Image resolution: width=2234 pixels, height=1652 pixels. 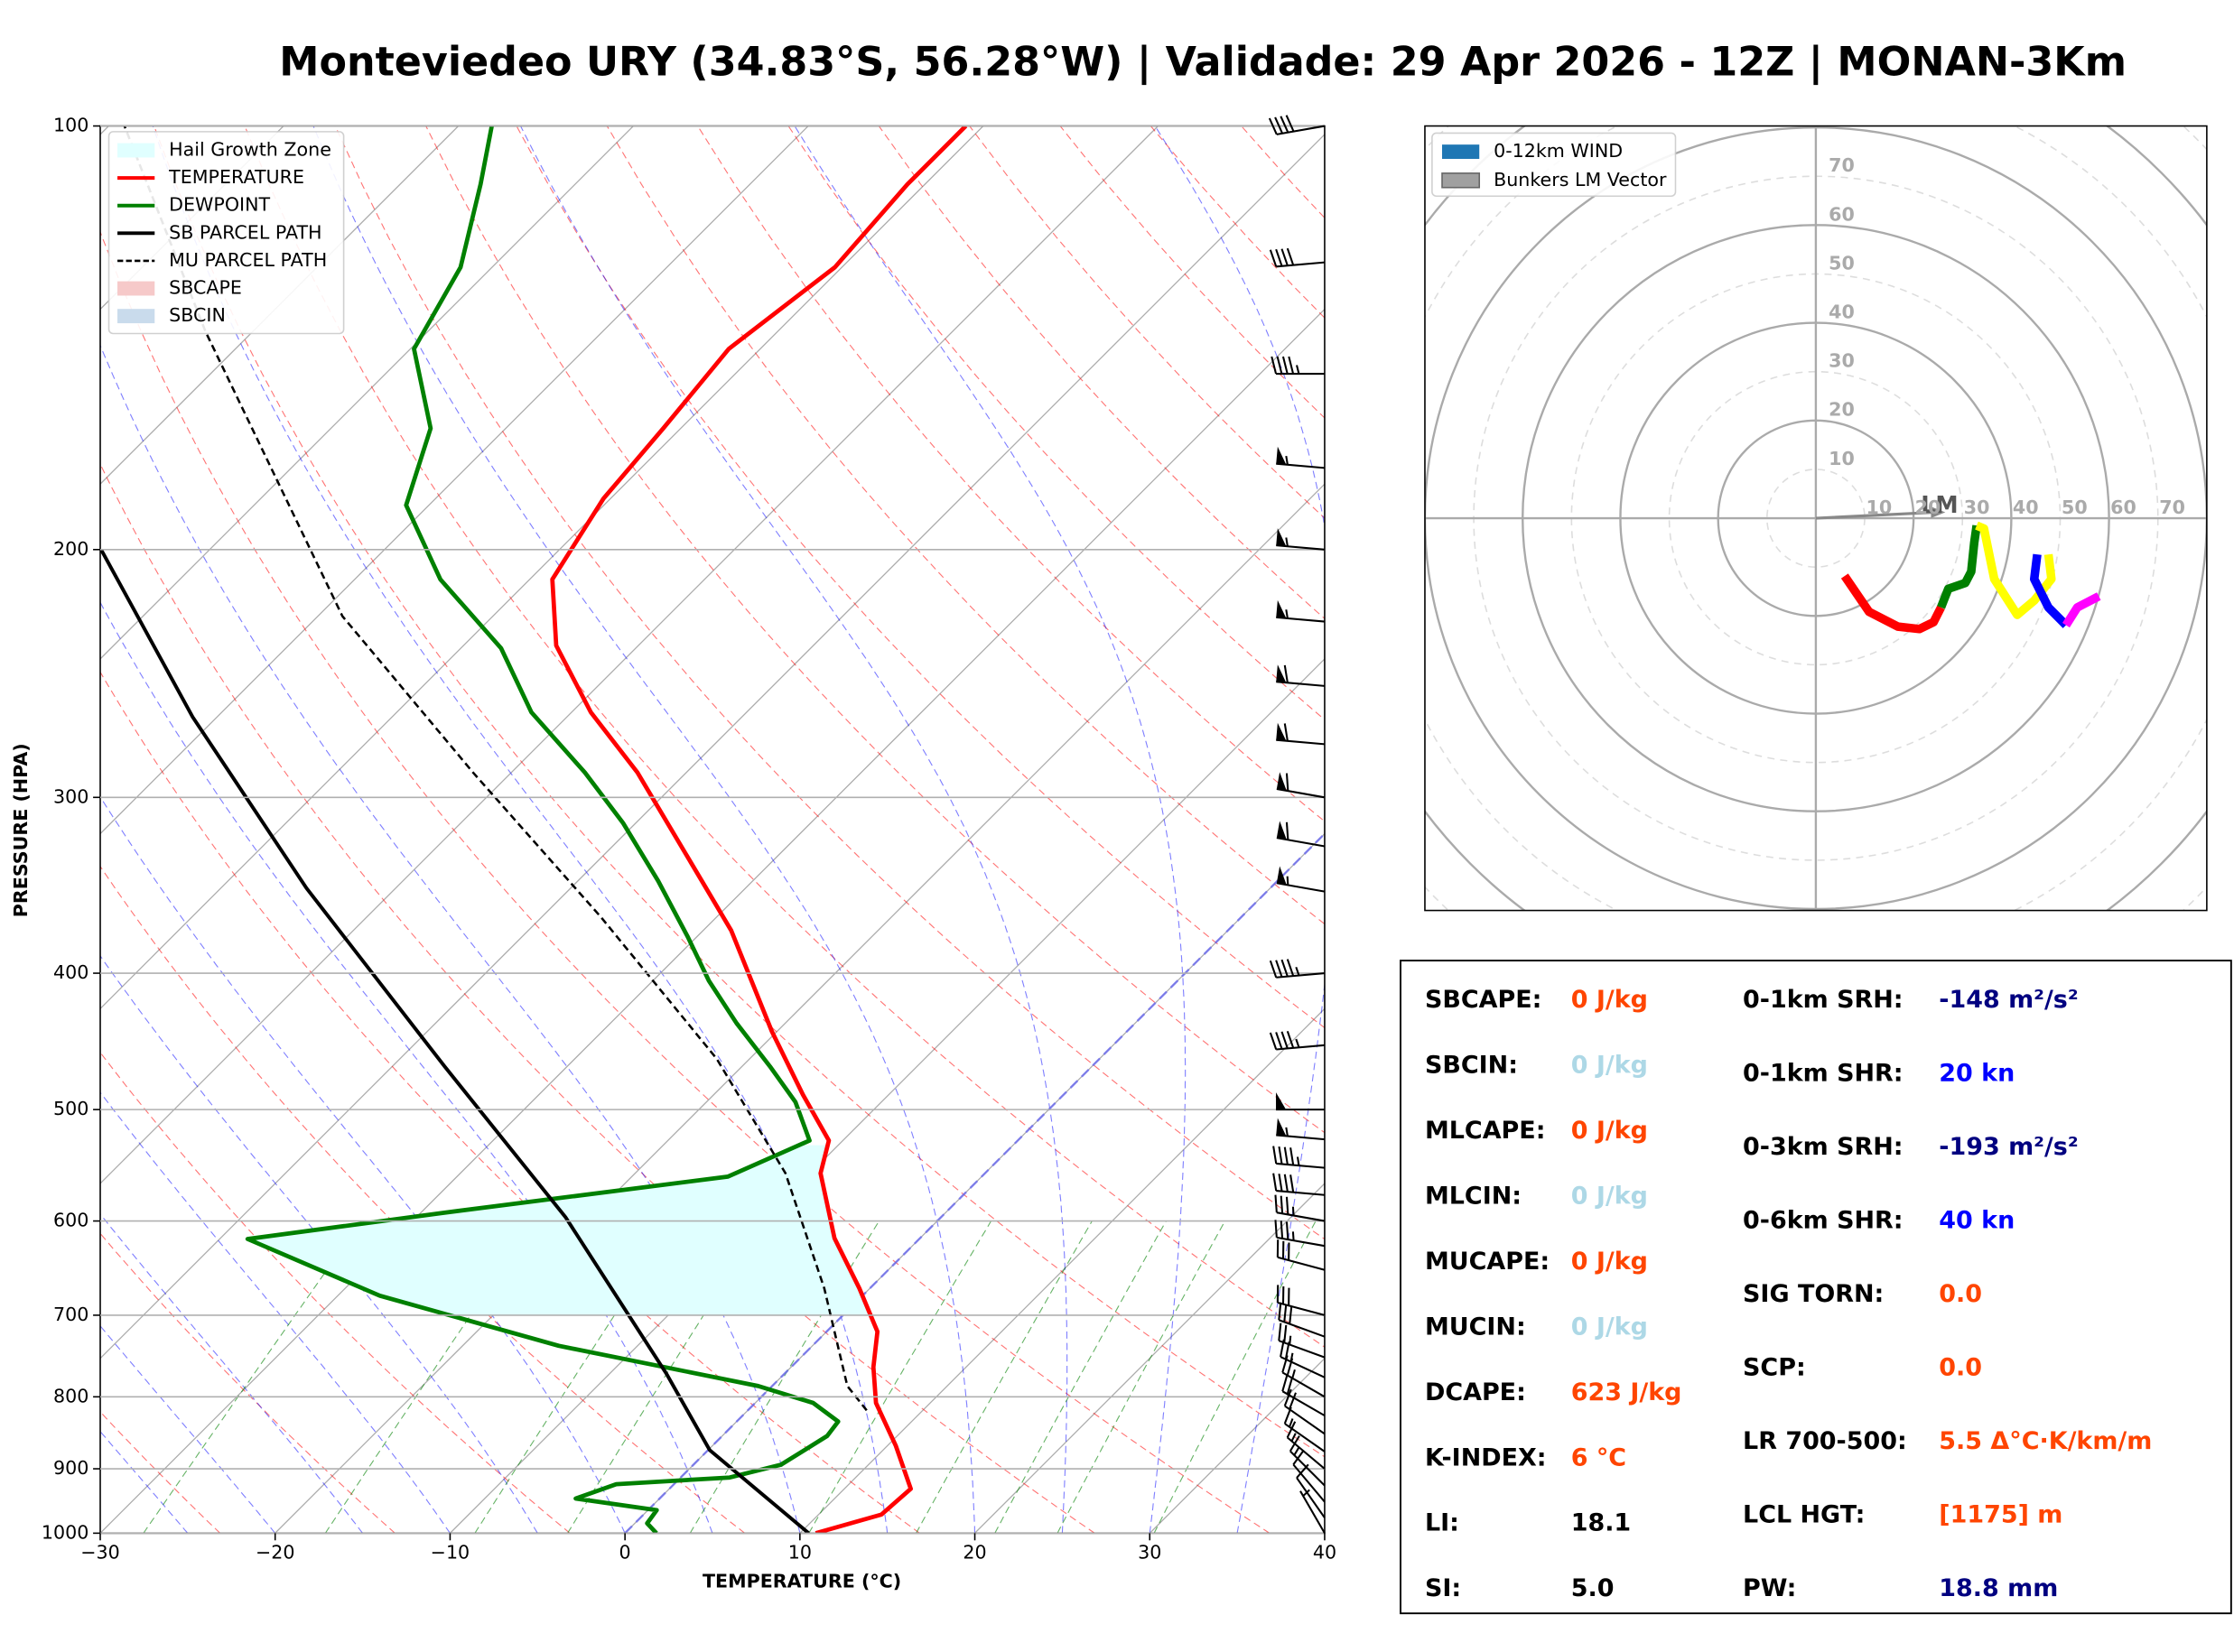 What do you see at coordinates (1443, 1588) in the screenshot?
I see `index-label: SI:` at bounding box center [1443, 1588].